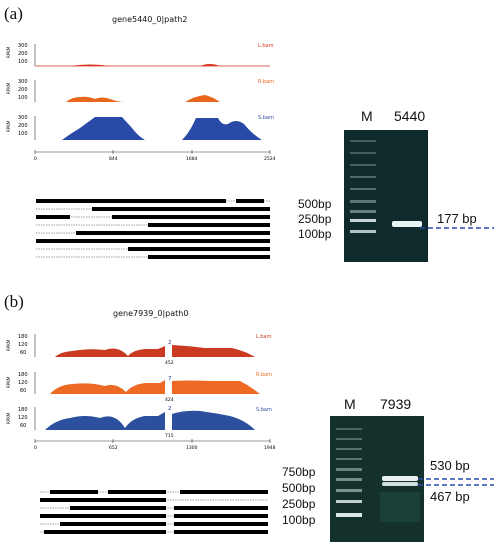  I want to click on gel-b-sample-label: 7939, so click(396, 404).